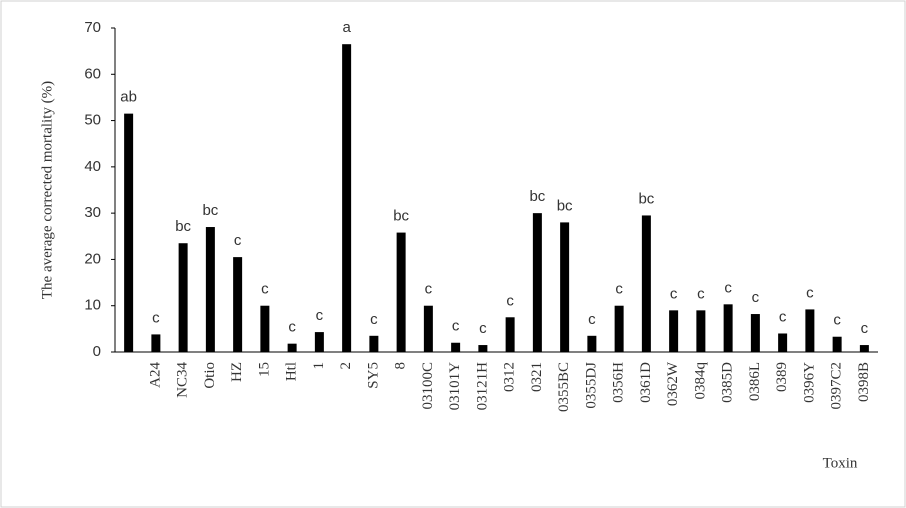 This screenshot has width=906, height=508. What do you see at coordinates (92, 73) in the screenshot?
I see `y-tick-label: 60` at bounding box center [92, 73].